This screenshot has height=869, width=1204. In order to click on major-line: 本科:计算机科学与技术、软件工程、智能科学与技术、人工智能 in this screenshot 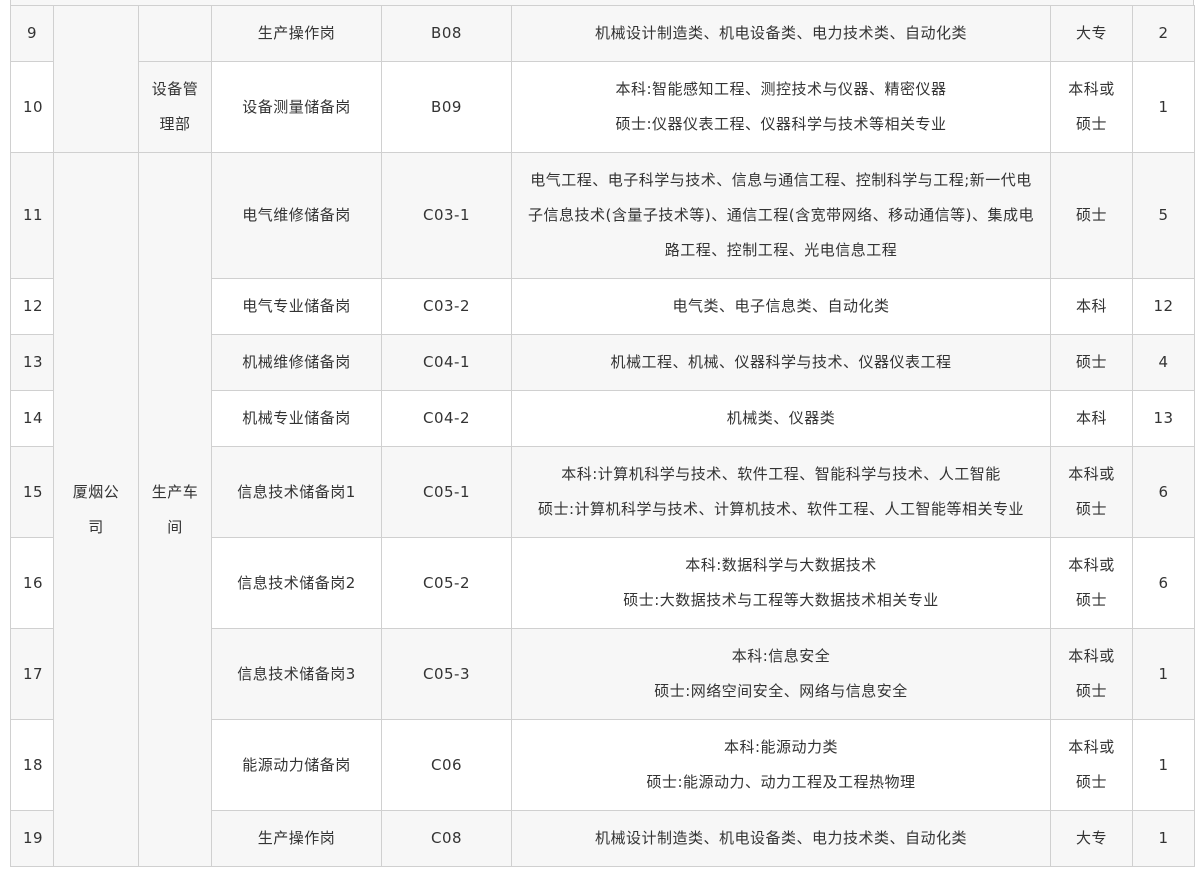, I will do `click(781, 474)`.